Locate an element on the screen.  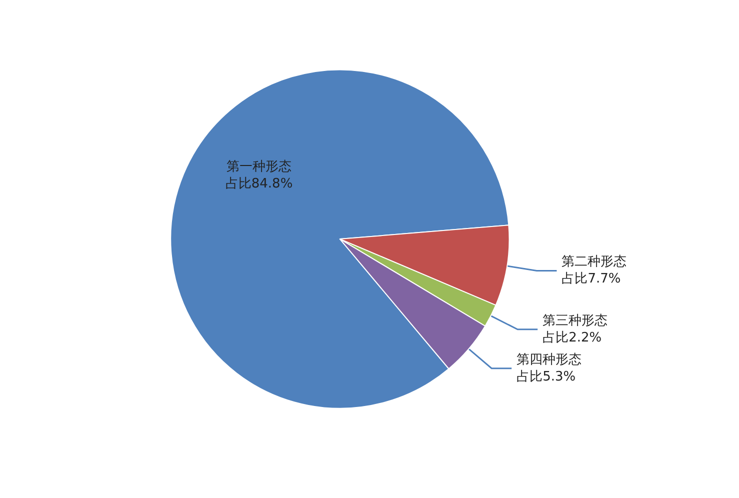
data-label: 占比5.3% is located at coordinates (546, 376).